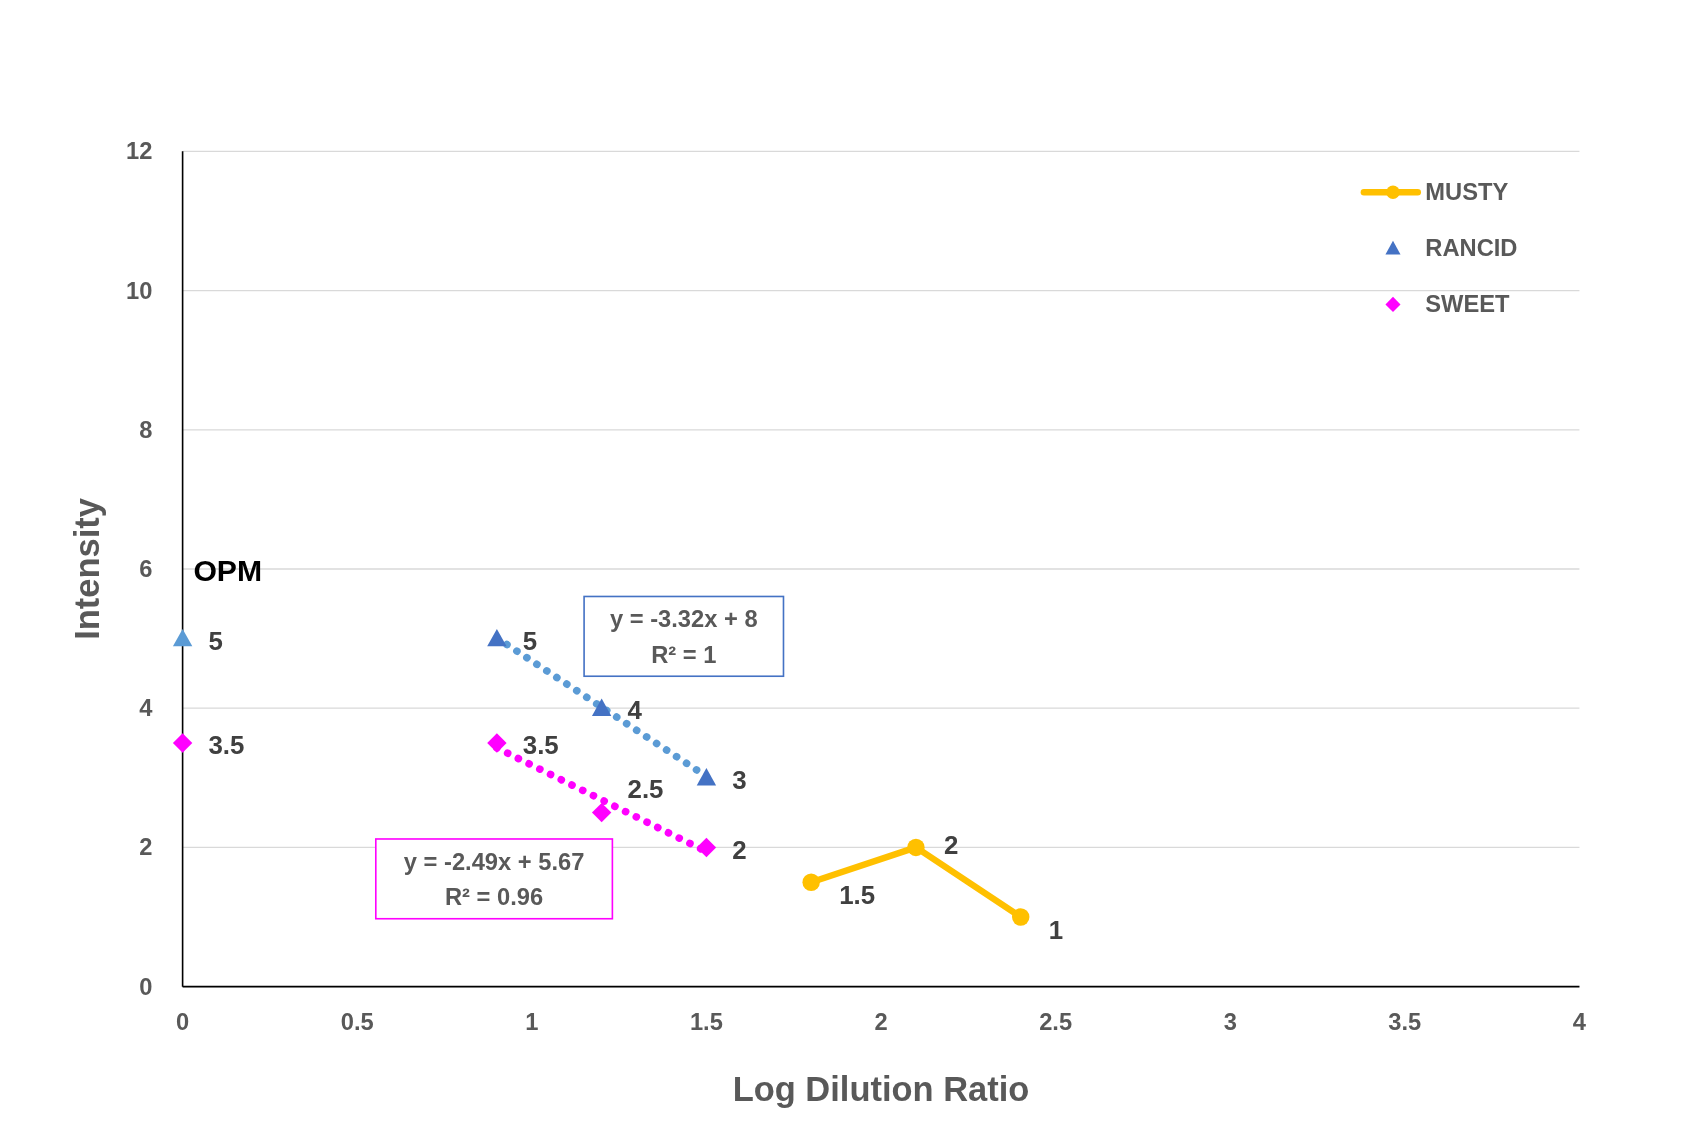 Image resolution: width=1690 pixels, height=1136 pixels. Describe the element at coordinates (494, 879) in the screenshot. I see `annotation: y = -2.49x + 5.67 R² = 0.96` at that location.